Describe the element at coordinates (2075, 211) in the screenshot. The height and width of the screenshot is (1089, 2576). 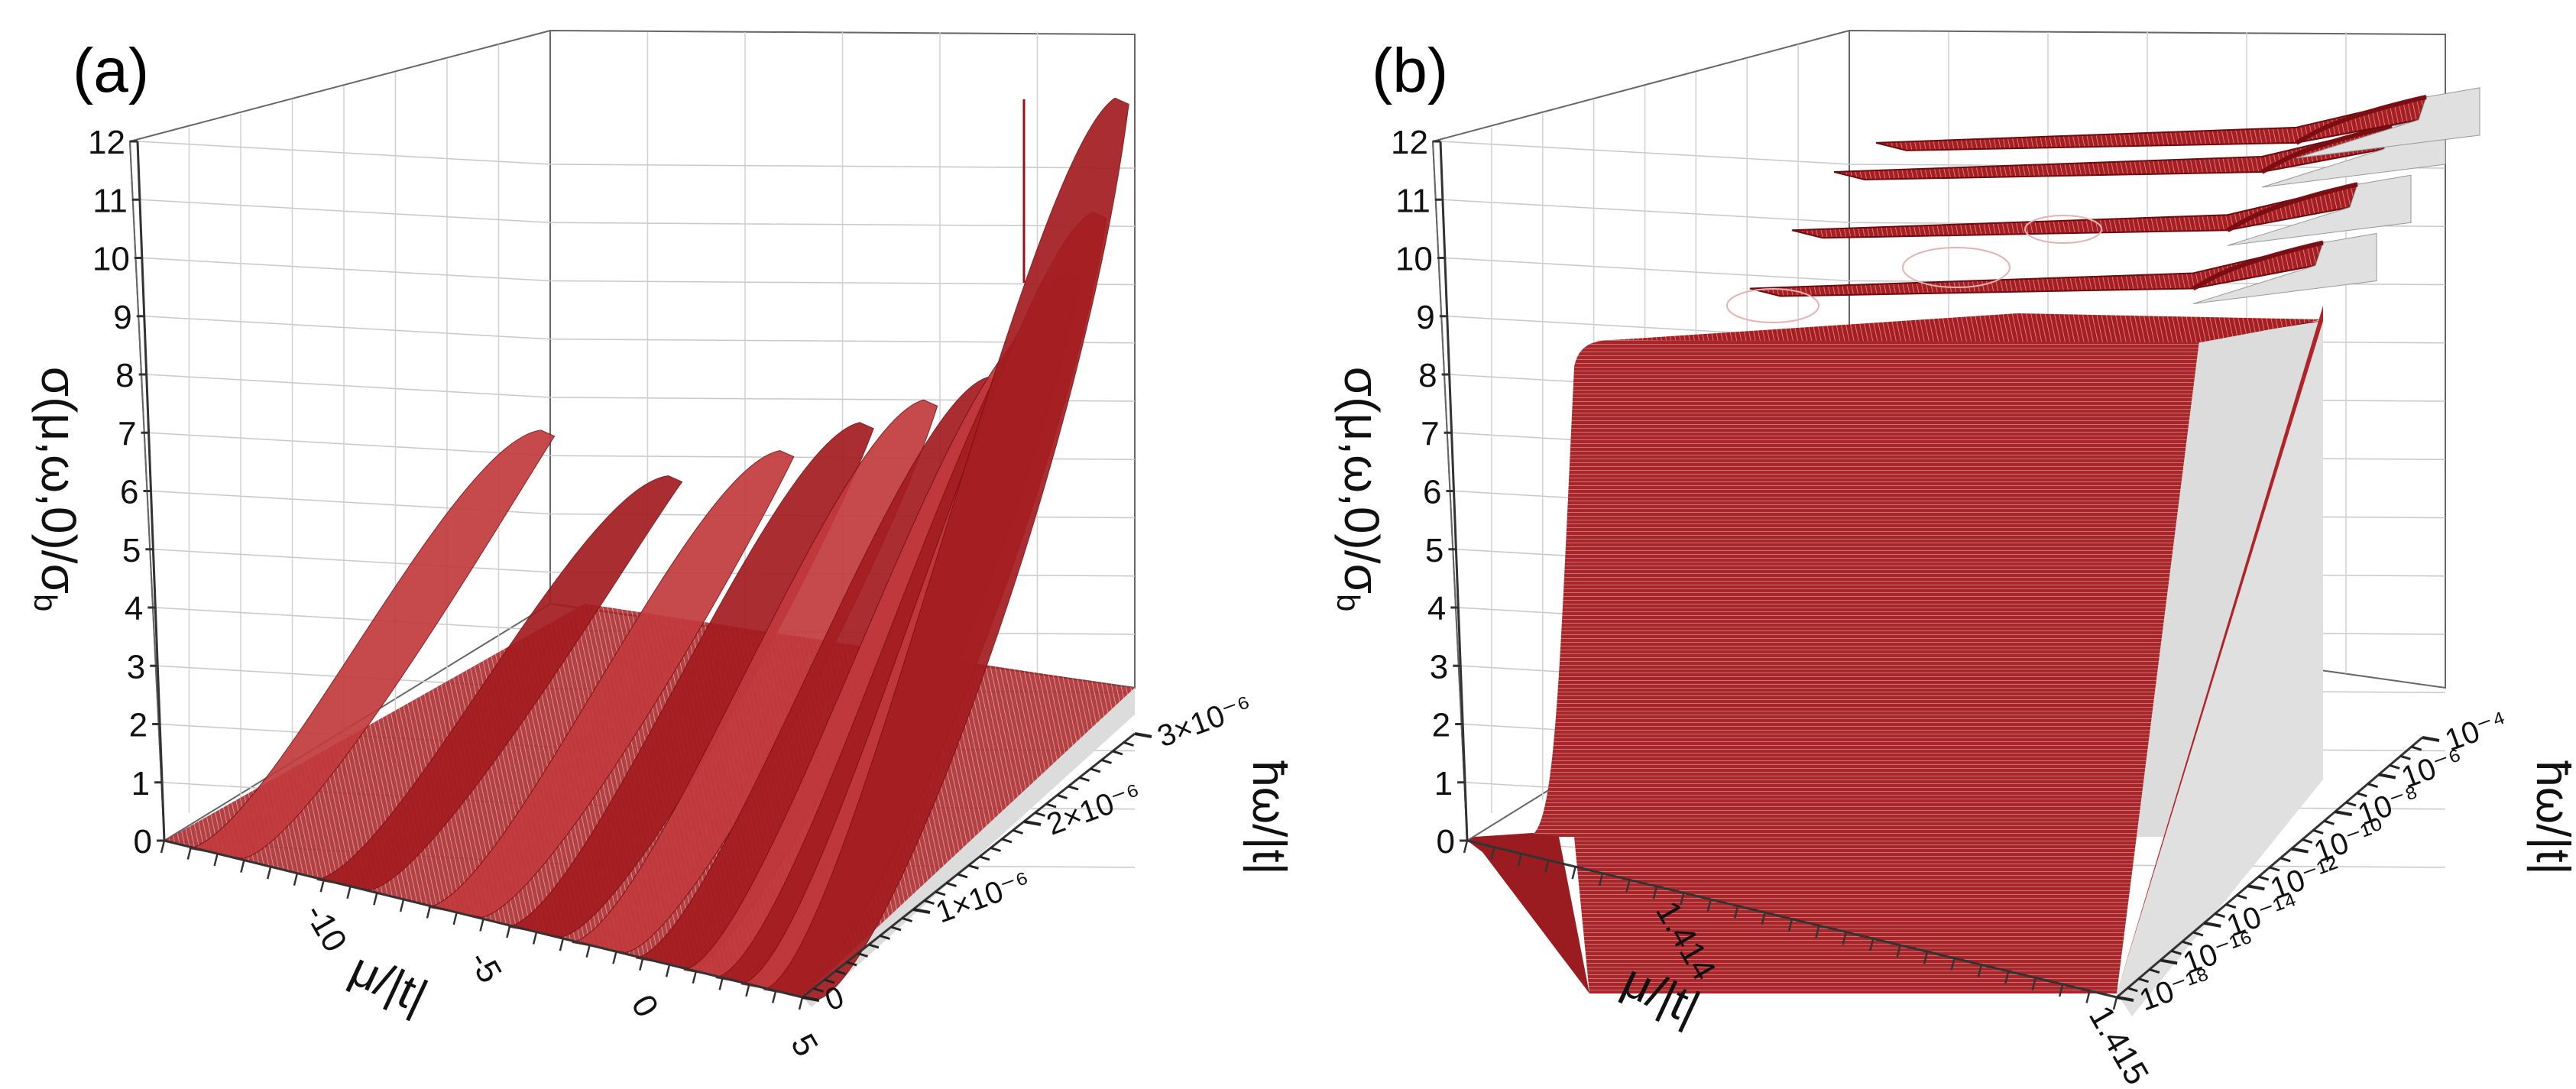
I see `step-plateau` at that location.